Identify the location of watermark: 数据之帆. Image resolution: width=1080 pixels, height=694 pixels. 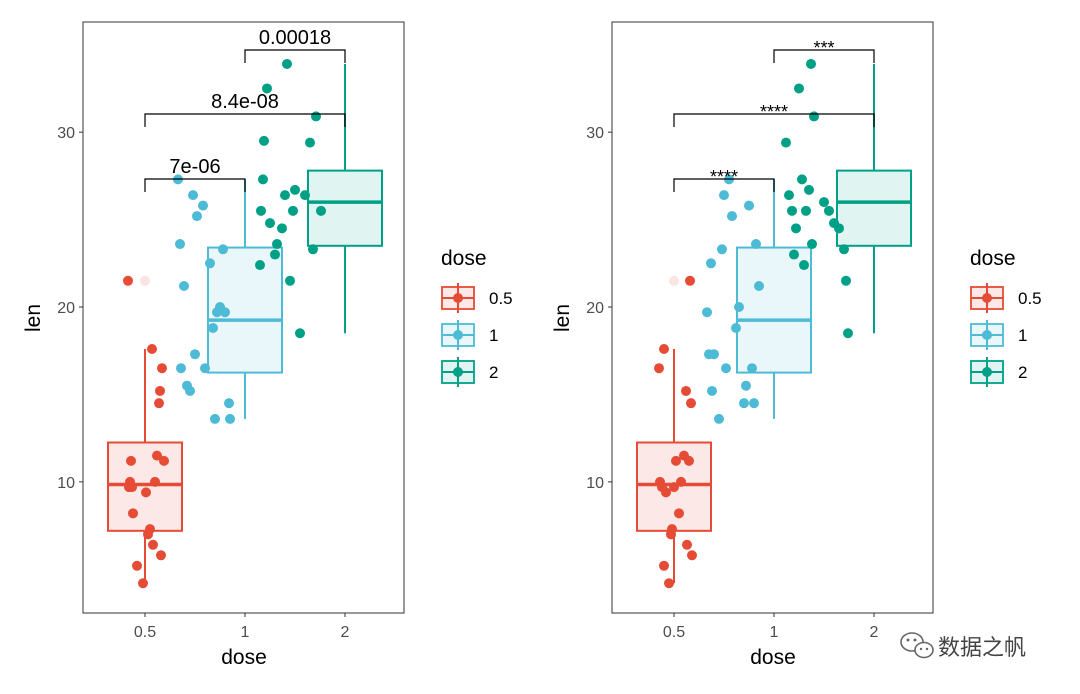
(963, 646).